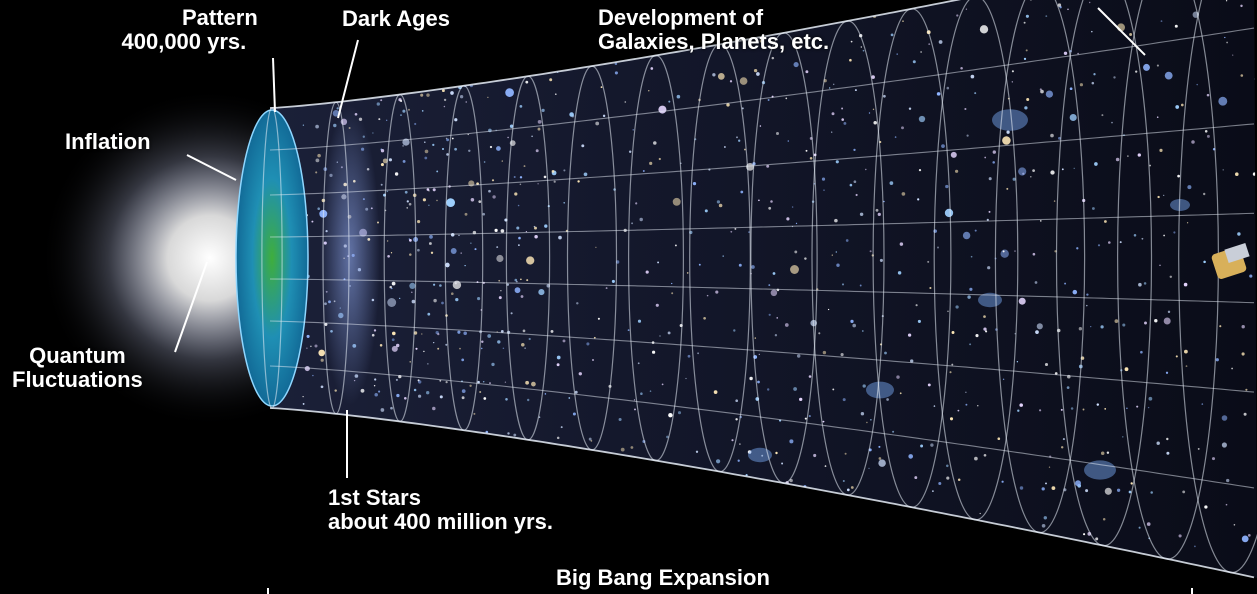  What do you see at coordinates (1230, 260) in the screenshot?
I see `satellite-icon` at bounding box center [1230, 260].